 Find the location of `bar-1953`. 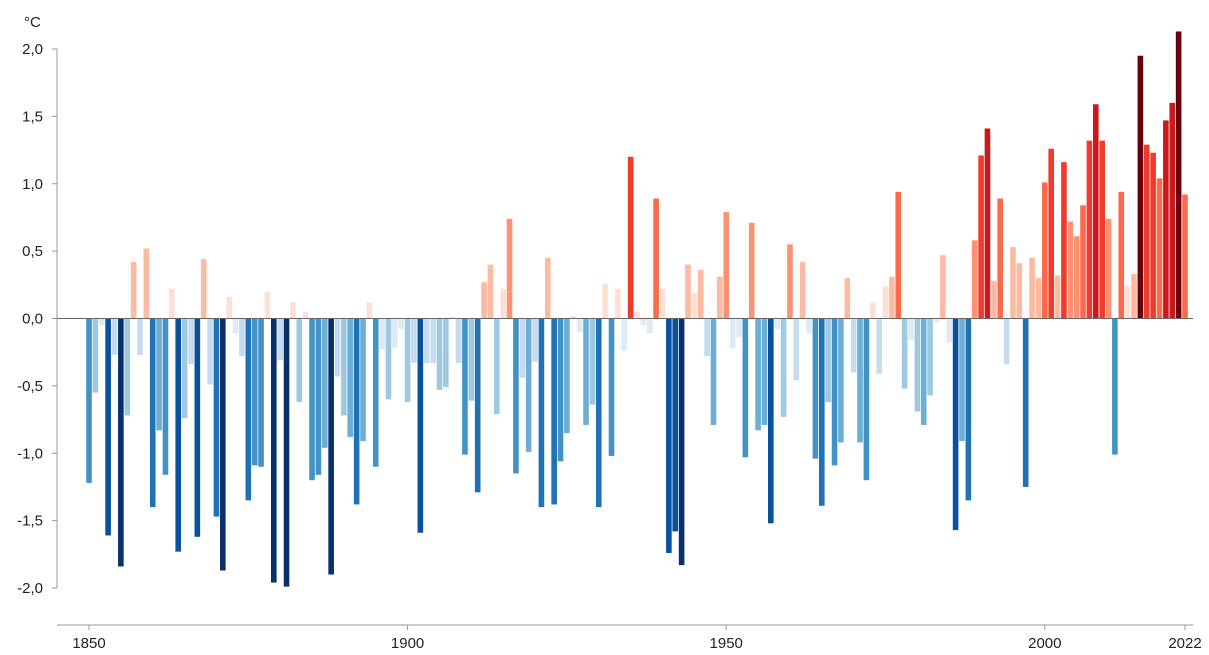

bar-1953 is located at coordinates (745, 388).